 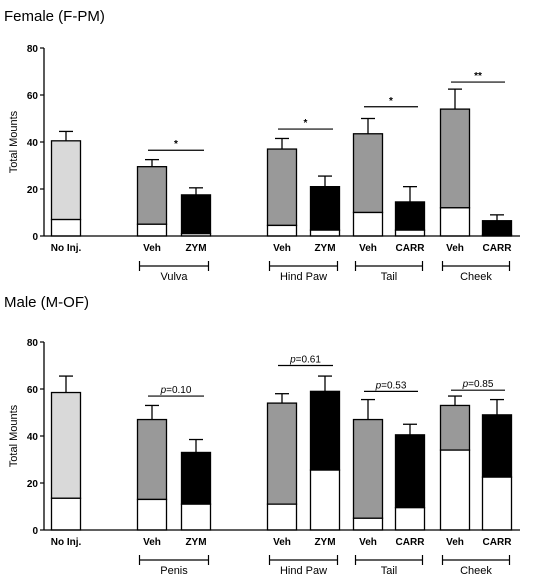 I want to click on comparison-label: p=0.53, so click(x=391, y=385).